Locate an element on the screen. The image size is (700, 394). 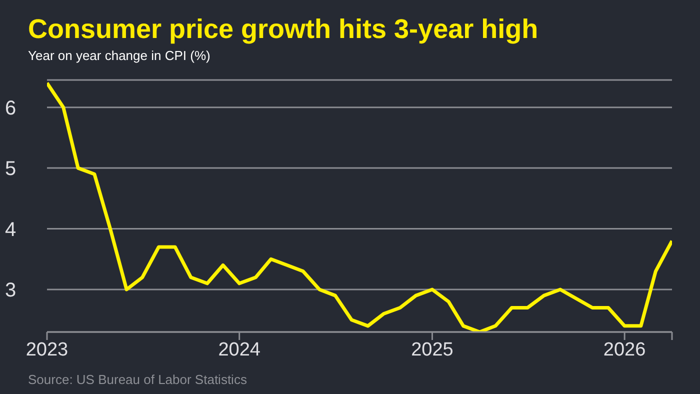
y-tick-label: 4 is located at coordinates (10, 229).